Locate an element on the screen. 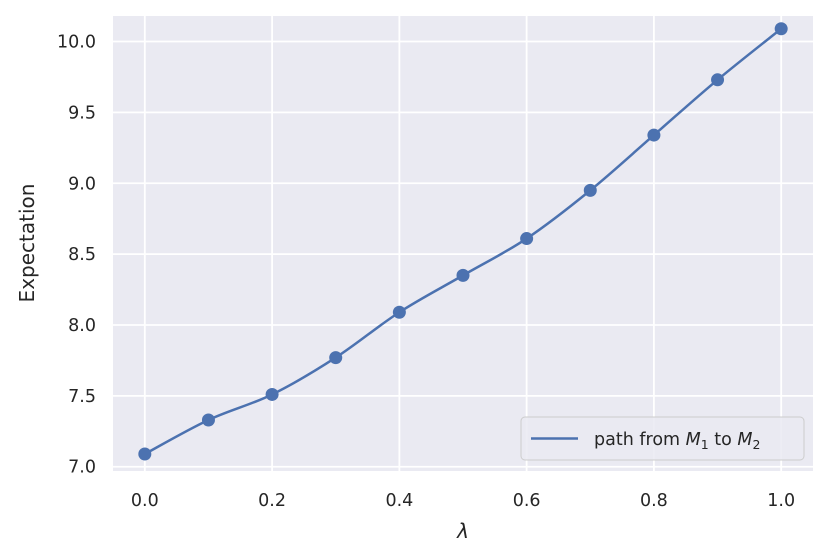  x-tick-label: 0.6 is located at coordinates (527, 501).